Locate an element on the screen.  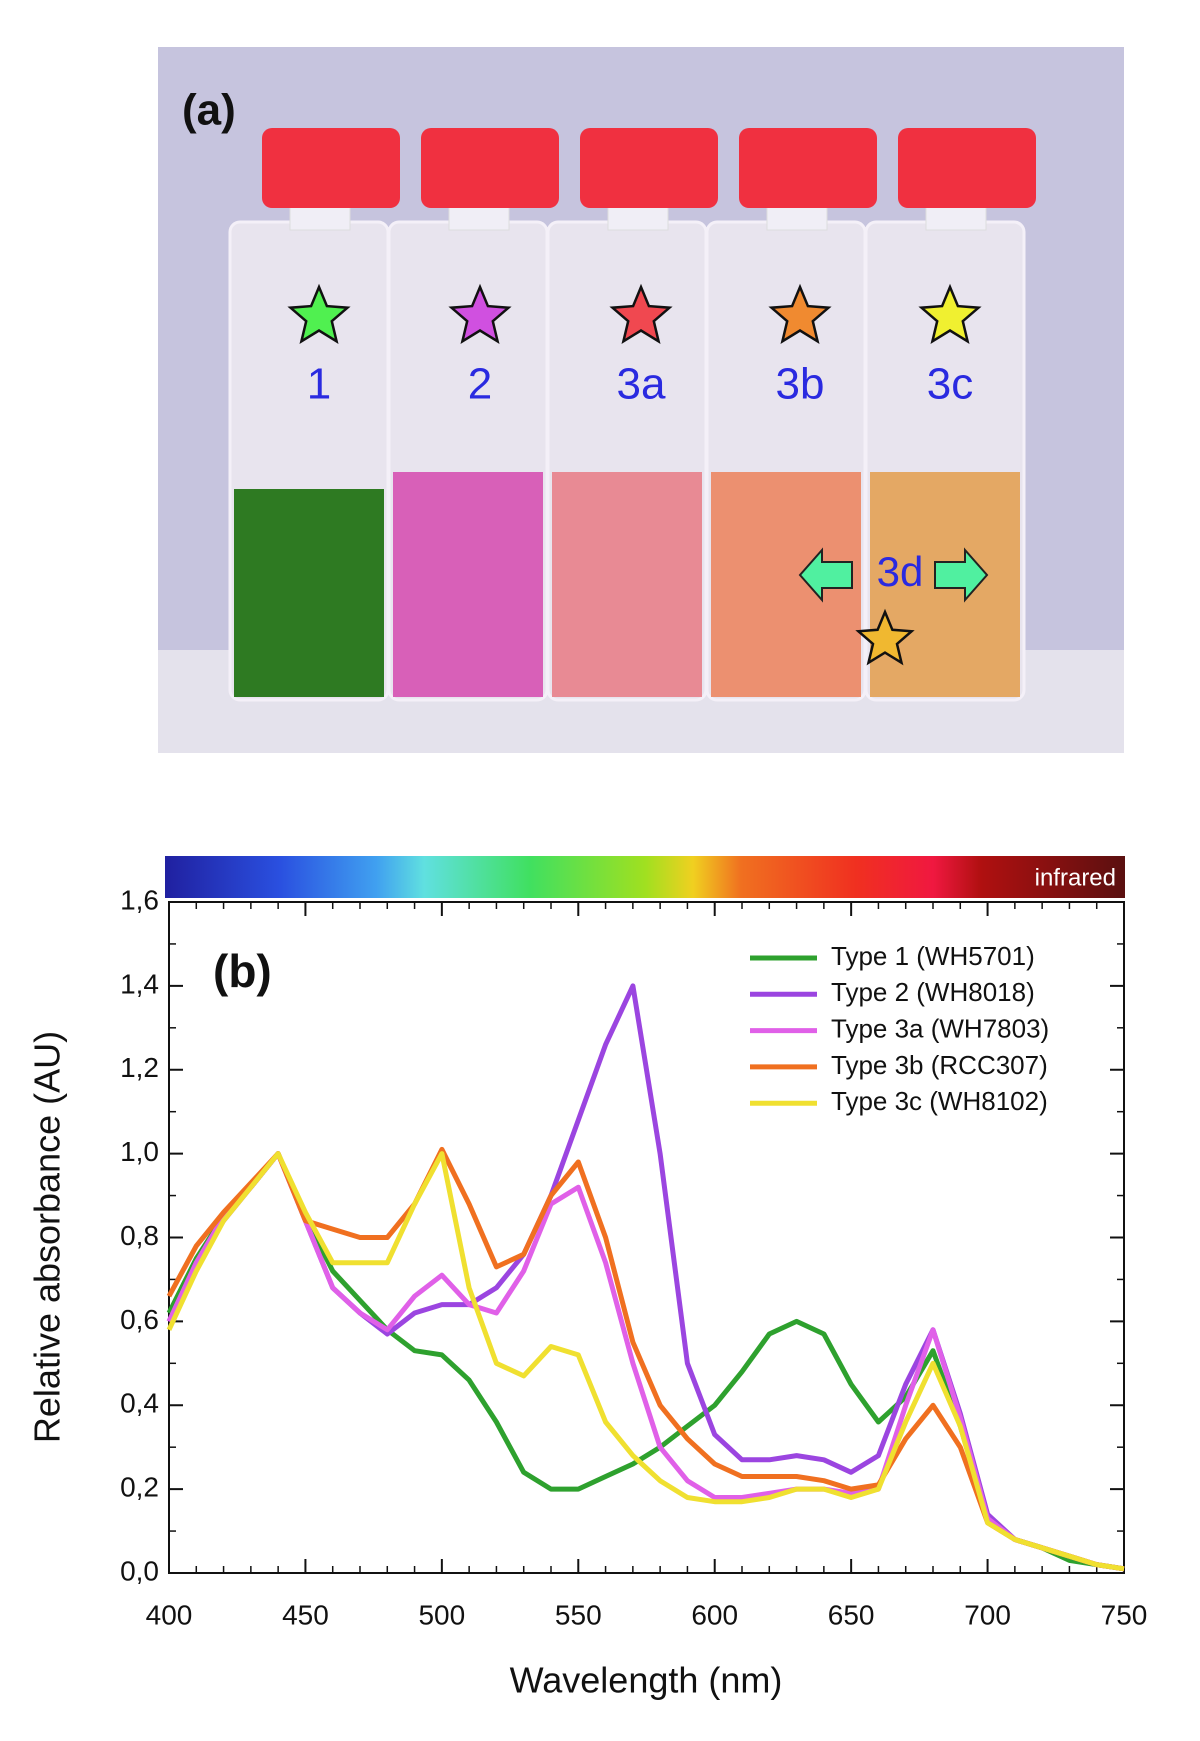
x-tick-label: 650 is located at coordinates (851, 1614).